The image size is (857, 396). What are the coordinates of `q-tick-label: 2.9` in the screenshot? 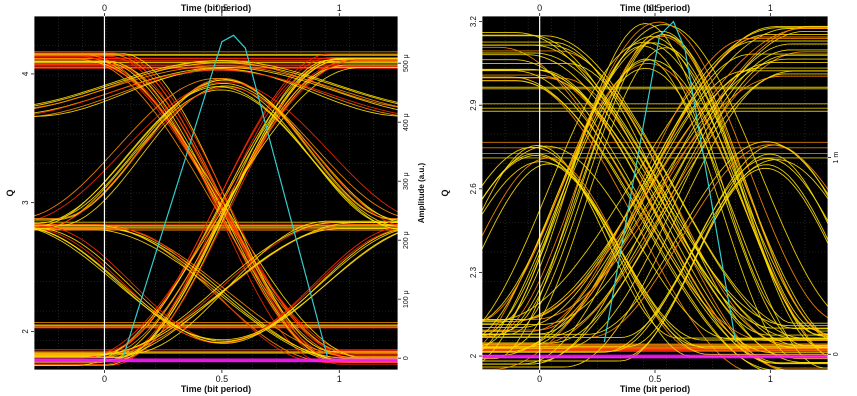 It's located at (473, 105).